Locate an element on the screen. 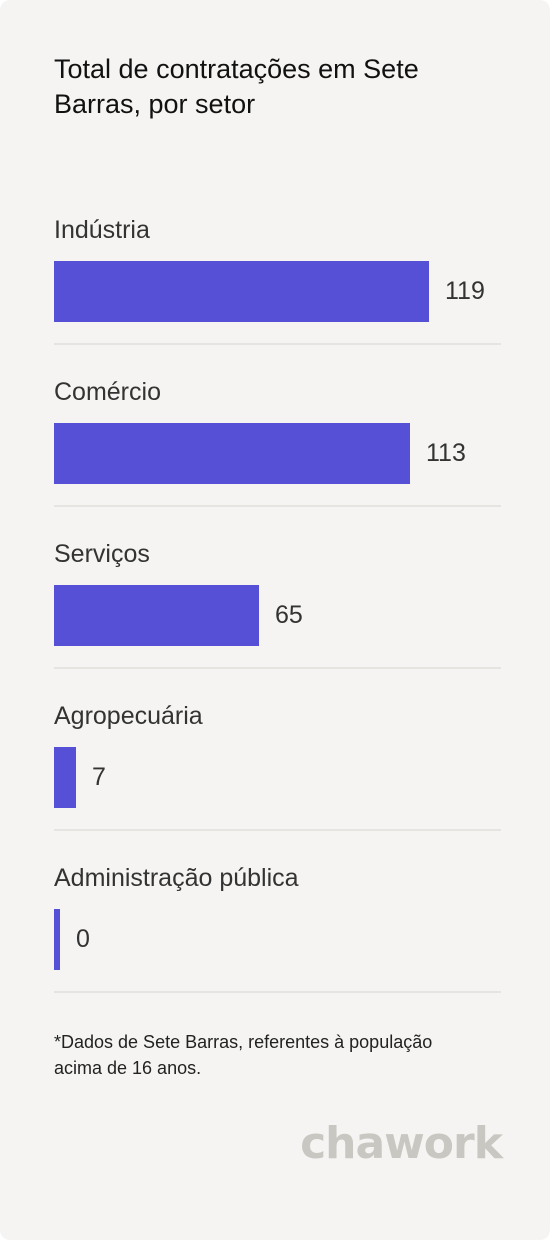  category-label: Serviços is located at coordinates (102, 554).